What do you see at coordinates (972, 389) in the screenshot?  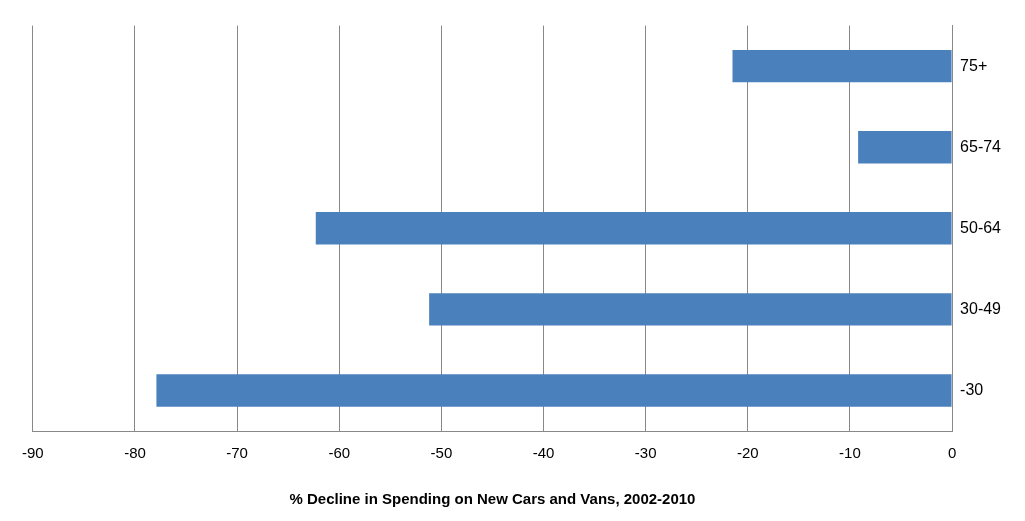 I see `y-tick-label: -30` at bounding box center [972, 389].